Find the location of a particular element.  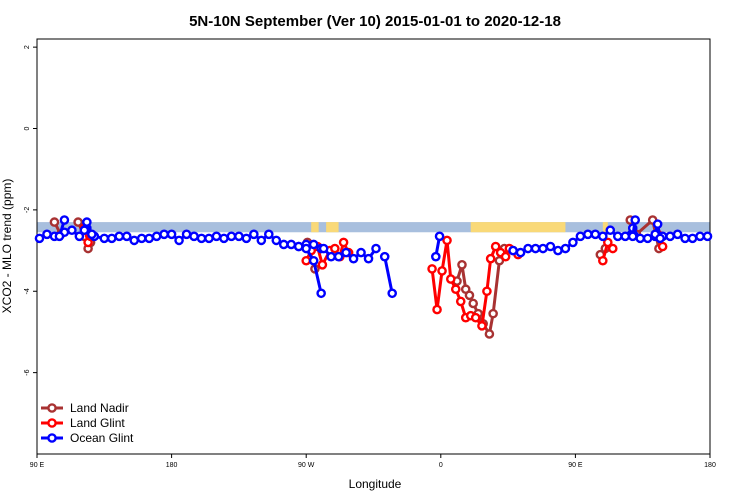

ocean-band is located at coordinates (373, 227).